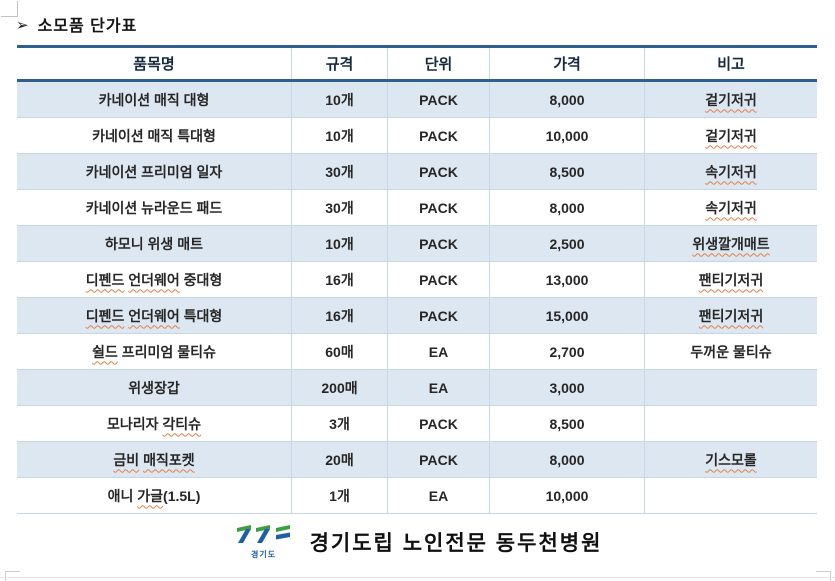 The image size is (835, 581). I want to click on misspelled-text: 각티슈, so click(182, 423).